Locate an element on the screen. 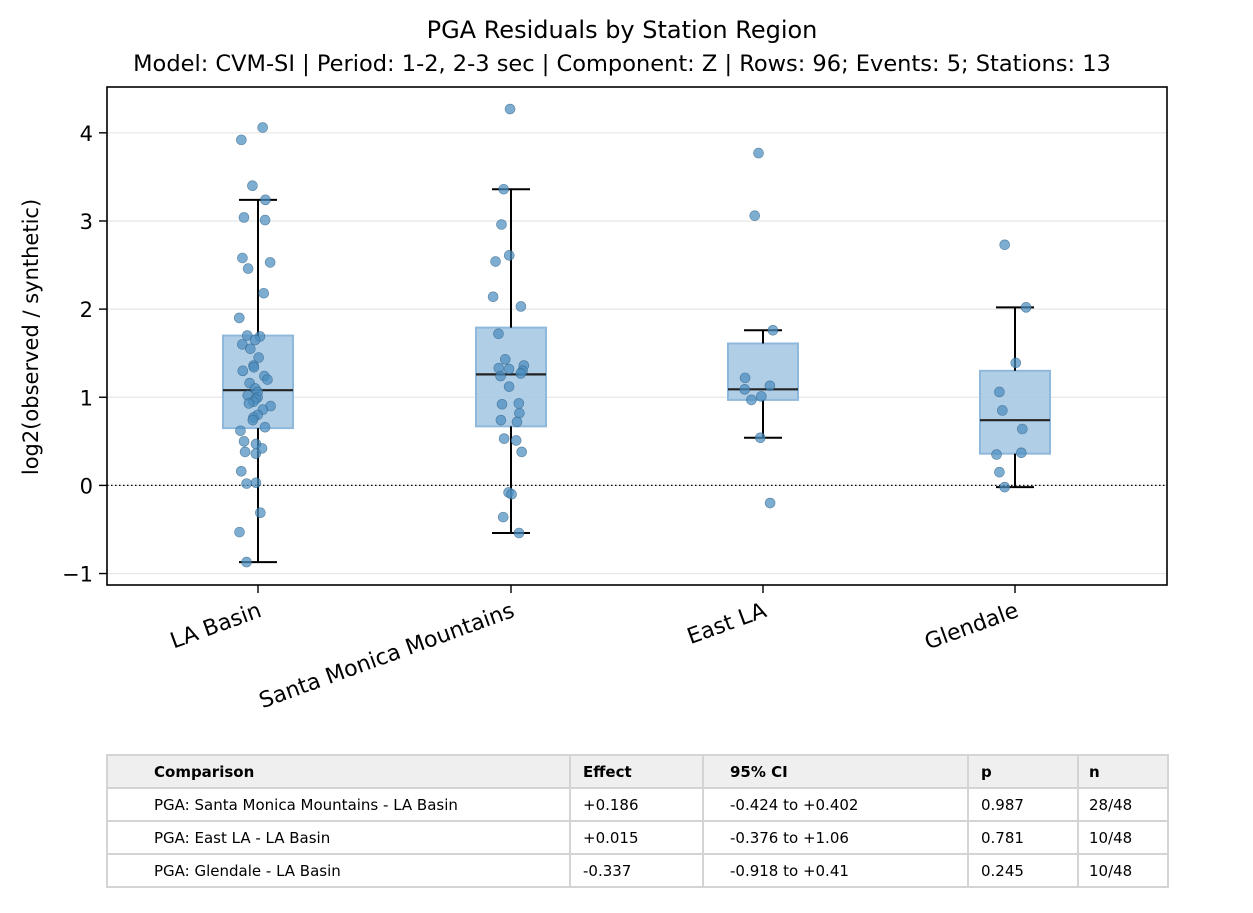 The image size is (1253, 913). x-tick-label: Santa Monica Mountains is located at coordinates (387, 656).